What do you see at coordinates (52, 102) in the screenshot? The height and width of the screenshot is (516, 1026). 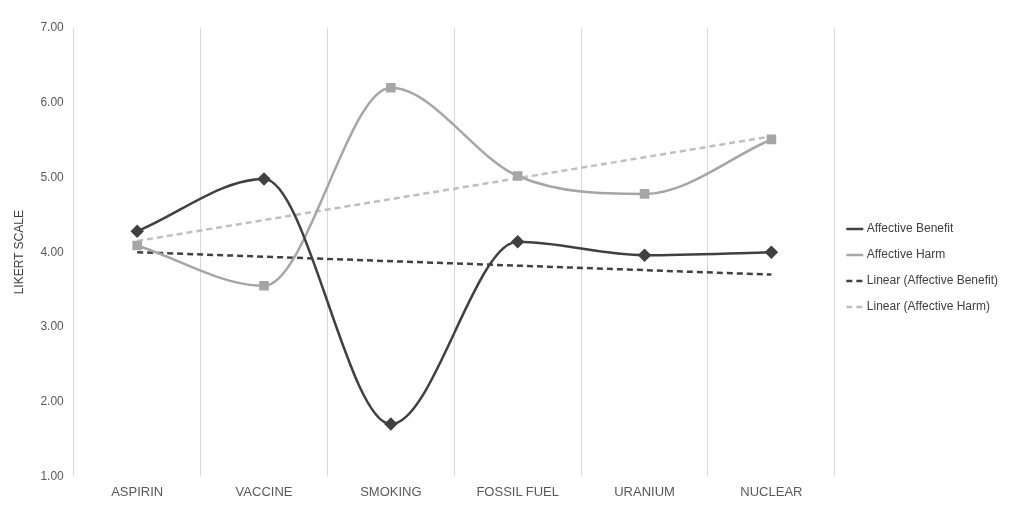 I see `y-tick-label: 6.00` at bounding box center [52, 102].